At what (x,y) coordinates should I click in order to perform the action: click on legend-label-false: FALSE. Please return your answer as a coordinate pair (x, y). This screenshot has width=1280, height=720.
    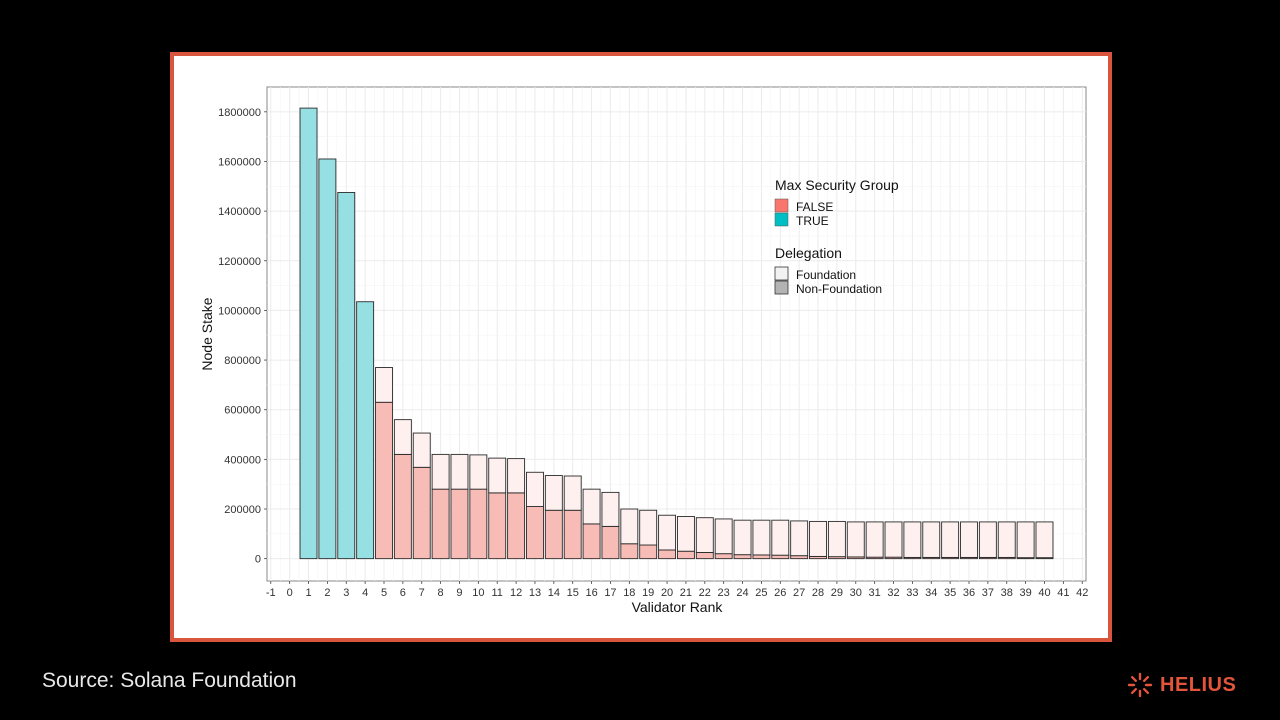
    Looking at the image, I should click on (814, 207).